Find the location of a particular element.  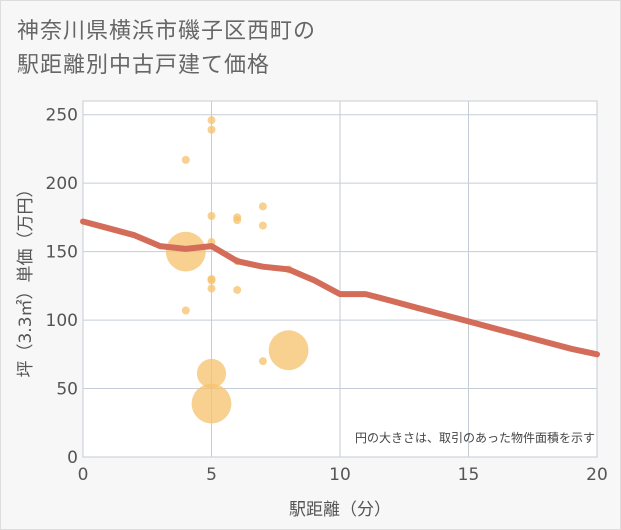

scatter-points is located at coordinates (237, 270).